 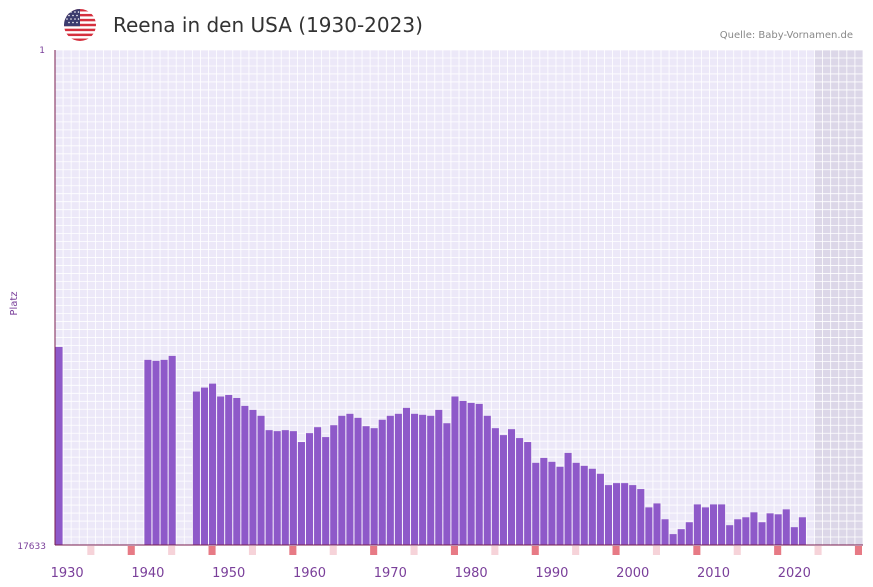 I want to click on y-tick-top: 1, so click(x=42, y=51).